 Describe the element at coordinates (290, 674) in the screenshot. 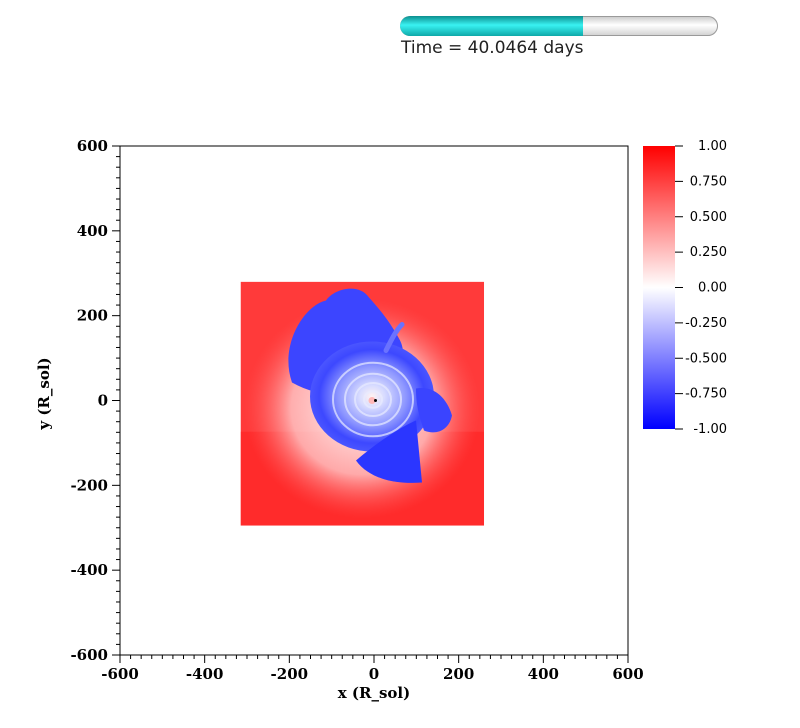

I see `x-tick-label: -200` at that location.